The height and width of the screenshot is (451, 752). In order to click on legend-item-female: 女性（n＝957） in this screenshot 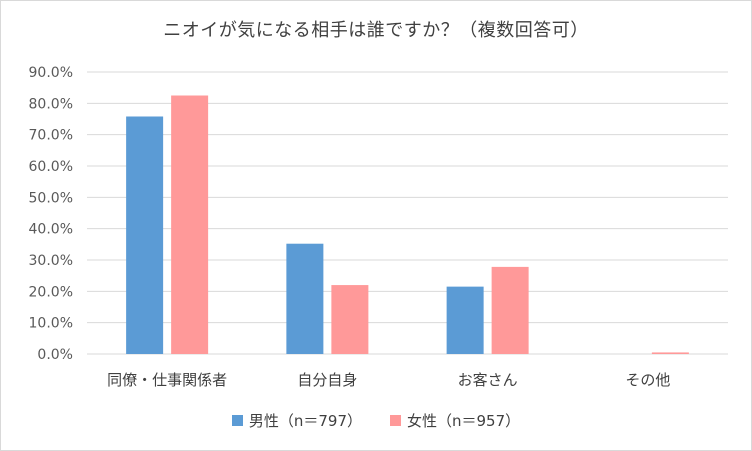, I will do `click(455, 420)`.